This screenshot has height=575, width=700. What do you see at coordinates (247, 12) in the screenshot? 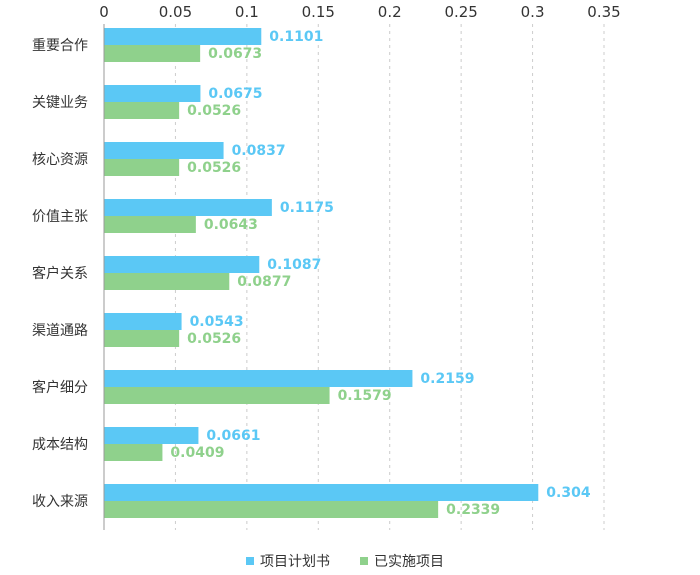
I see `x-tick-label: 0.1` at bounding box center [247, 12].